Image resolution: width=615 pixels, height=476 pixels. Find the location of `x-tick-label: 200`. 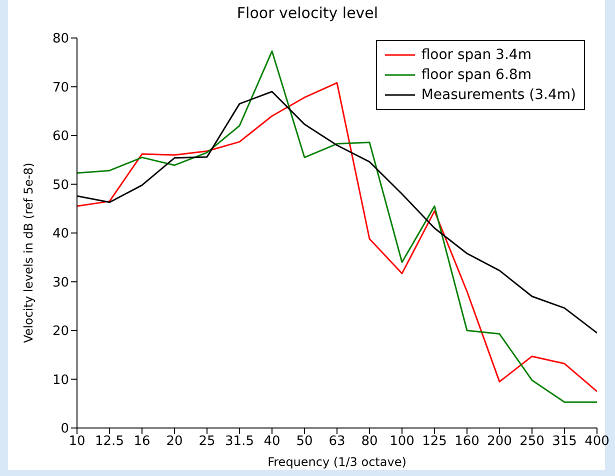

x-tick-label: 200 is located at coordinates (499, 442).